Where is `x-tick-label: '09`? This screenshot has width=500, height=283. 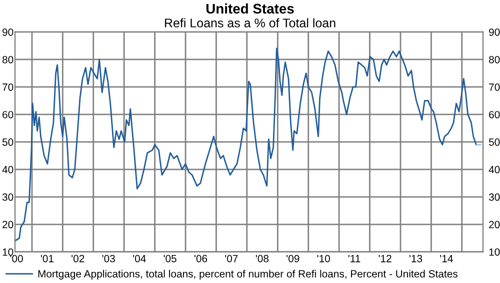
x-tick-label: '09 is located at coordinates (293, 258).